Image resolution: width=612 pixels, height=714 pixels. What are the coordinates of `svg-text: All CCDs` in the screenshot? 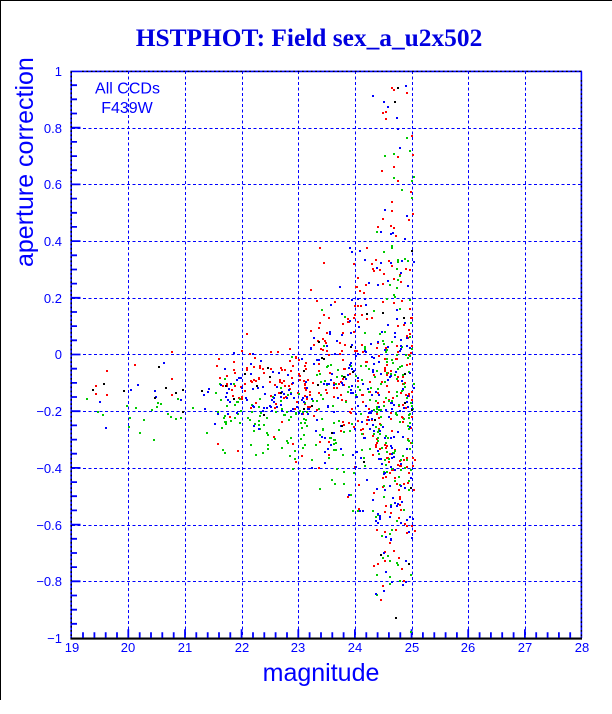 It's located at (127, 89).